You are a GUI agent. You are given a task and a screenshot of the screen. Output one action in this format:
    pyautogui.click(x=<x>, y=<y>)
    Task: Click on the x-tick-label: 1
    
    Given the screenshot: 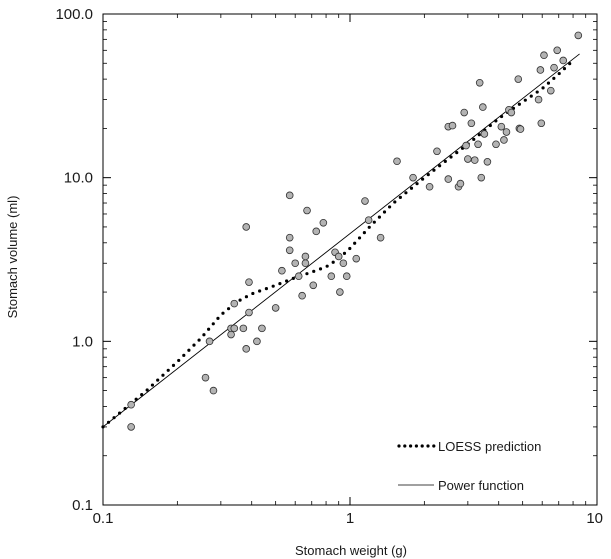 What is the action you would take?
    pyautogui.click(x=350, y=518)
    